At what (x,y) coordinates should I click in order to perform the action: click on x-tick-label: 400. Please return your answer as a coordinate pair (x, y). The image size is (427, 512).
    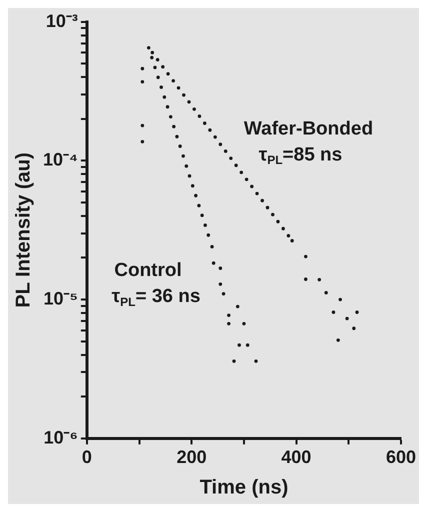
    Looking at the image, I should click on (296, 457).